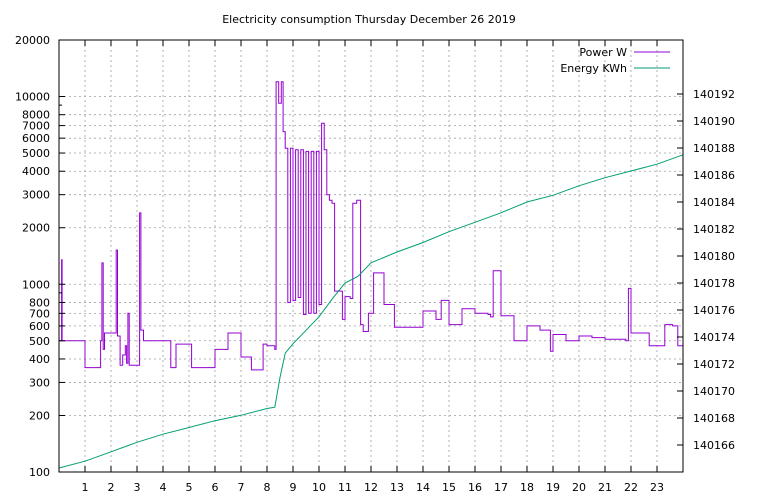 The image size is (768, 500). What do you see at coordinates (189, 487) in the screenshot?
I see `x-tick-label: 5` at bounding box center [189, 487].